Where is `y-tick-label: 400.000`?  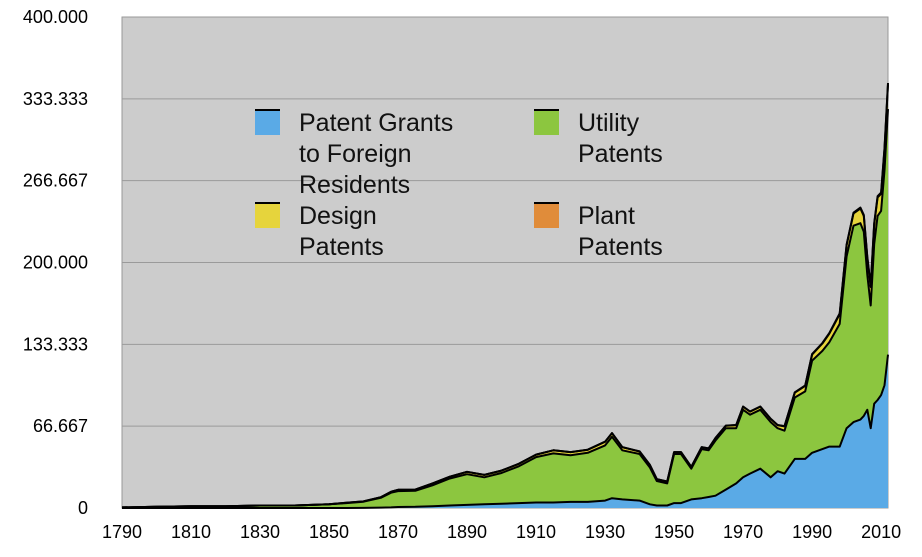
y-tick-label: 400.000 is located at coordinates (55, 17).